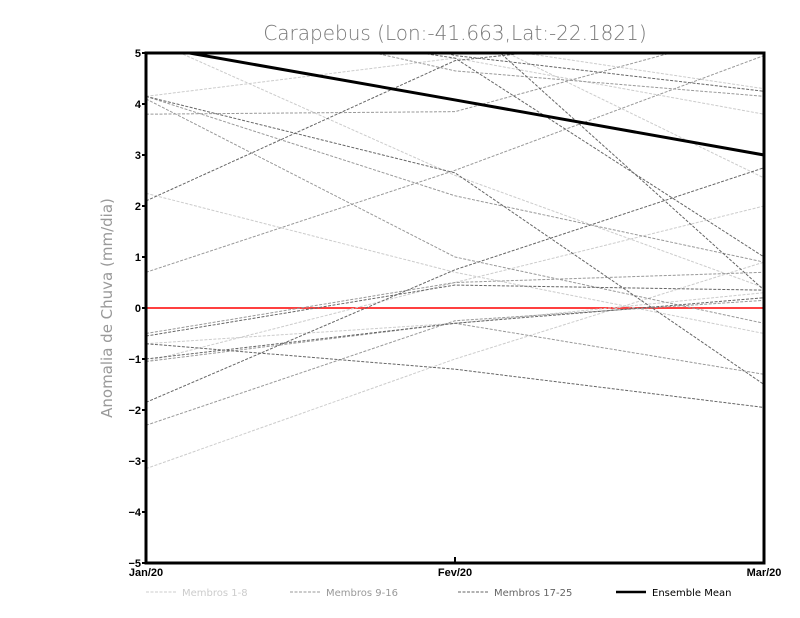 The image size is (800, 618). I want to click on legend-label: Membros 1-8, so click(215, 593).